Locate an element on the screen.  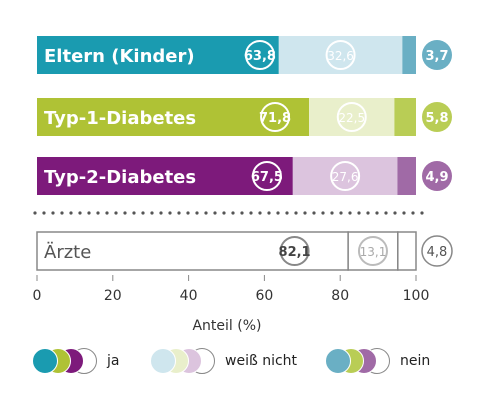
legend-item-weiss-nicht: weiß nicht is located at coordinates (223, 361).